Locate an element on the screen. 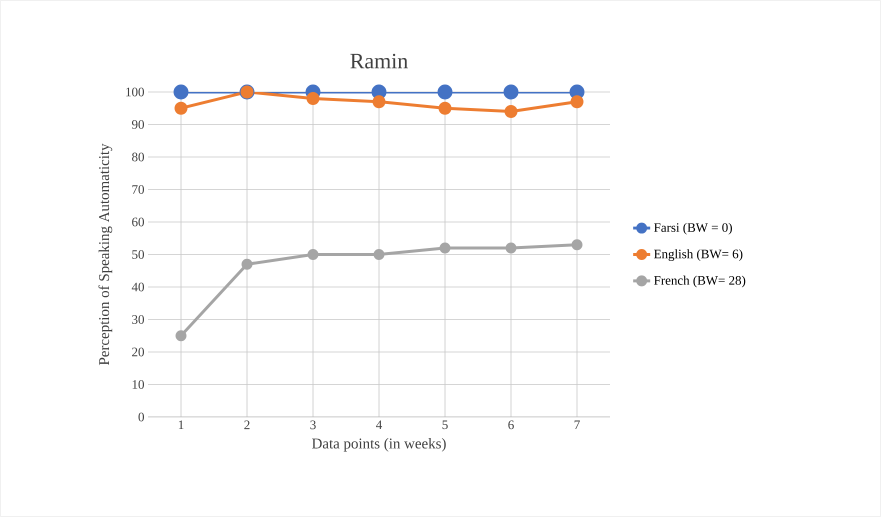 The width and height of the screenshot is (881, 517). y-tick-label: 0 is located at coordinates (141, 417).